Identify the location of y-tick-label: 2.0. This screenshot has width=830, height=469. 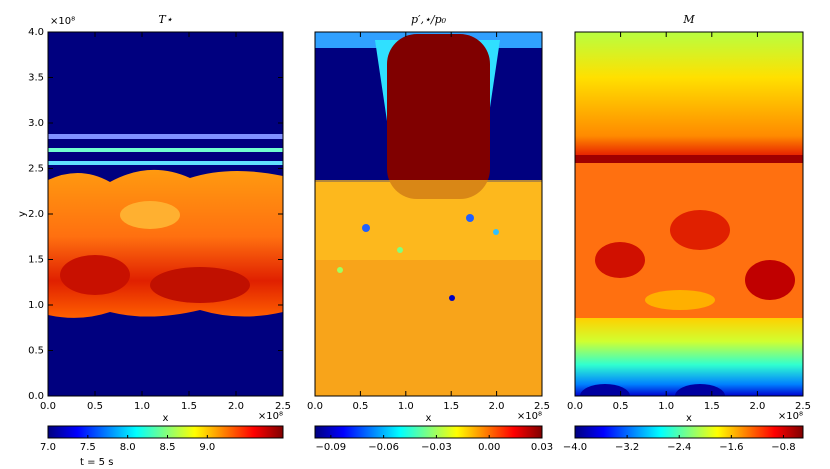
(36, 214).